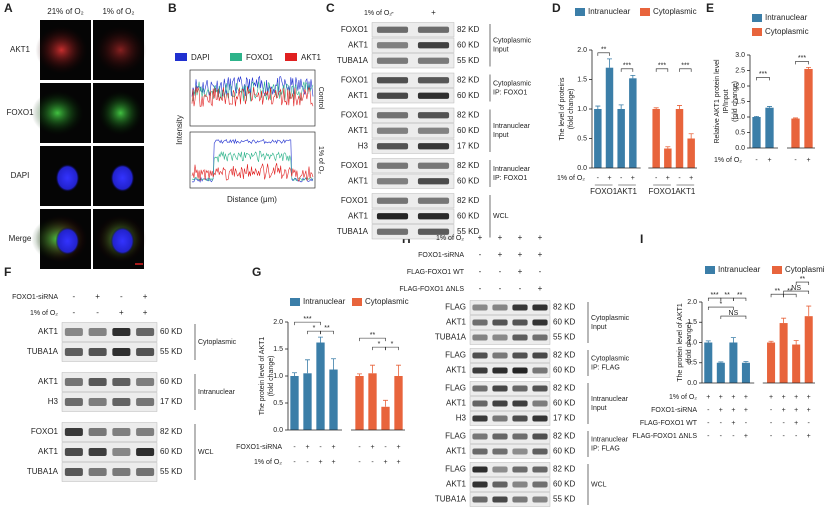 This screenshot has width=825, height=516. I want to click on protein-label: FLAG, so click(455, 436).